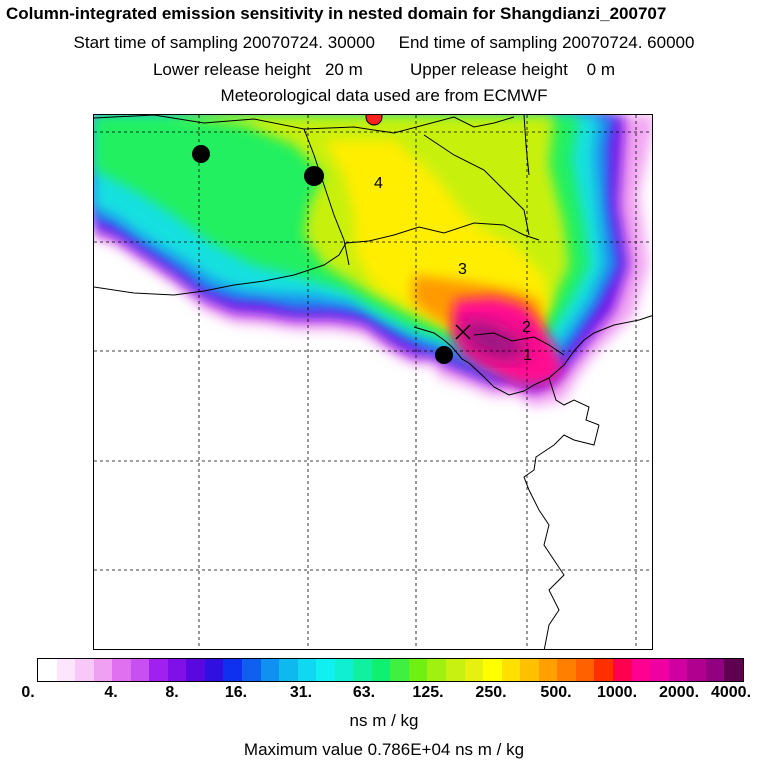 The image size is (768, 768). What do you see at coordinates (491, 692) in the screenshot?
I see `colorbar-tick-label: 250.` at bounding box center [491, 692].